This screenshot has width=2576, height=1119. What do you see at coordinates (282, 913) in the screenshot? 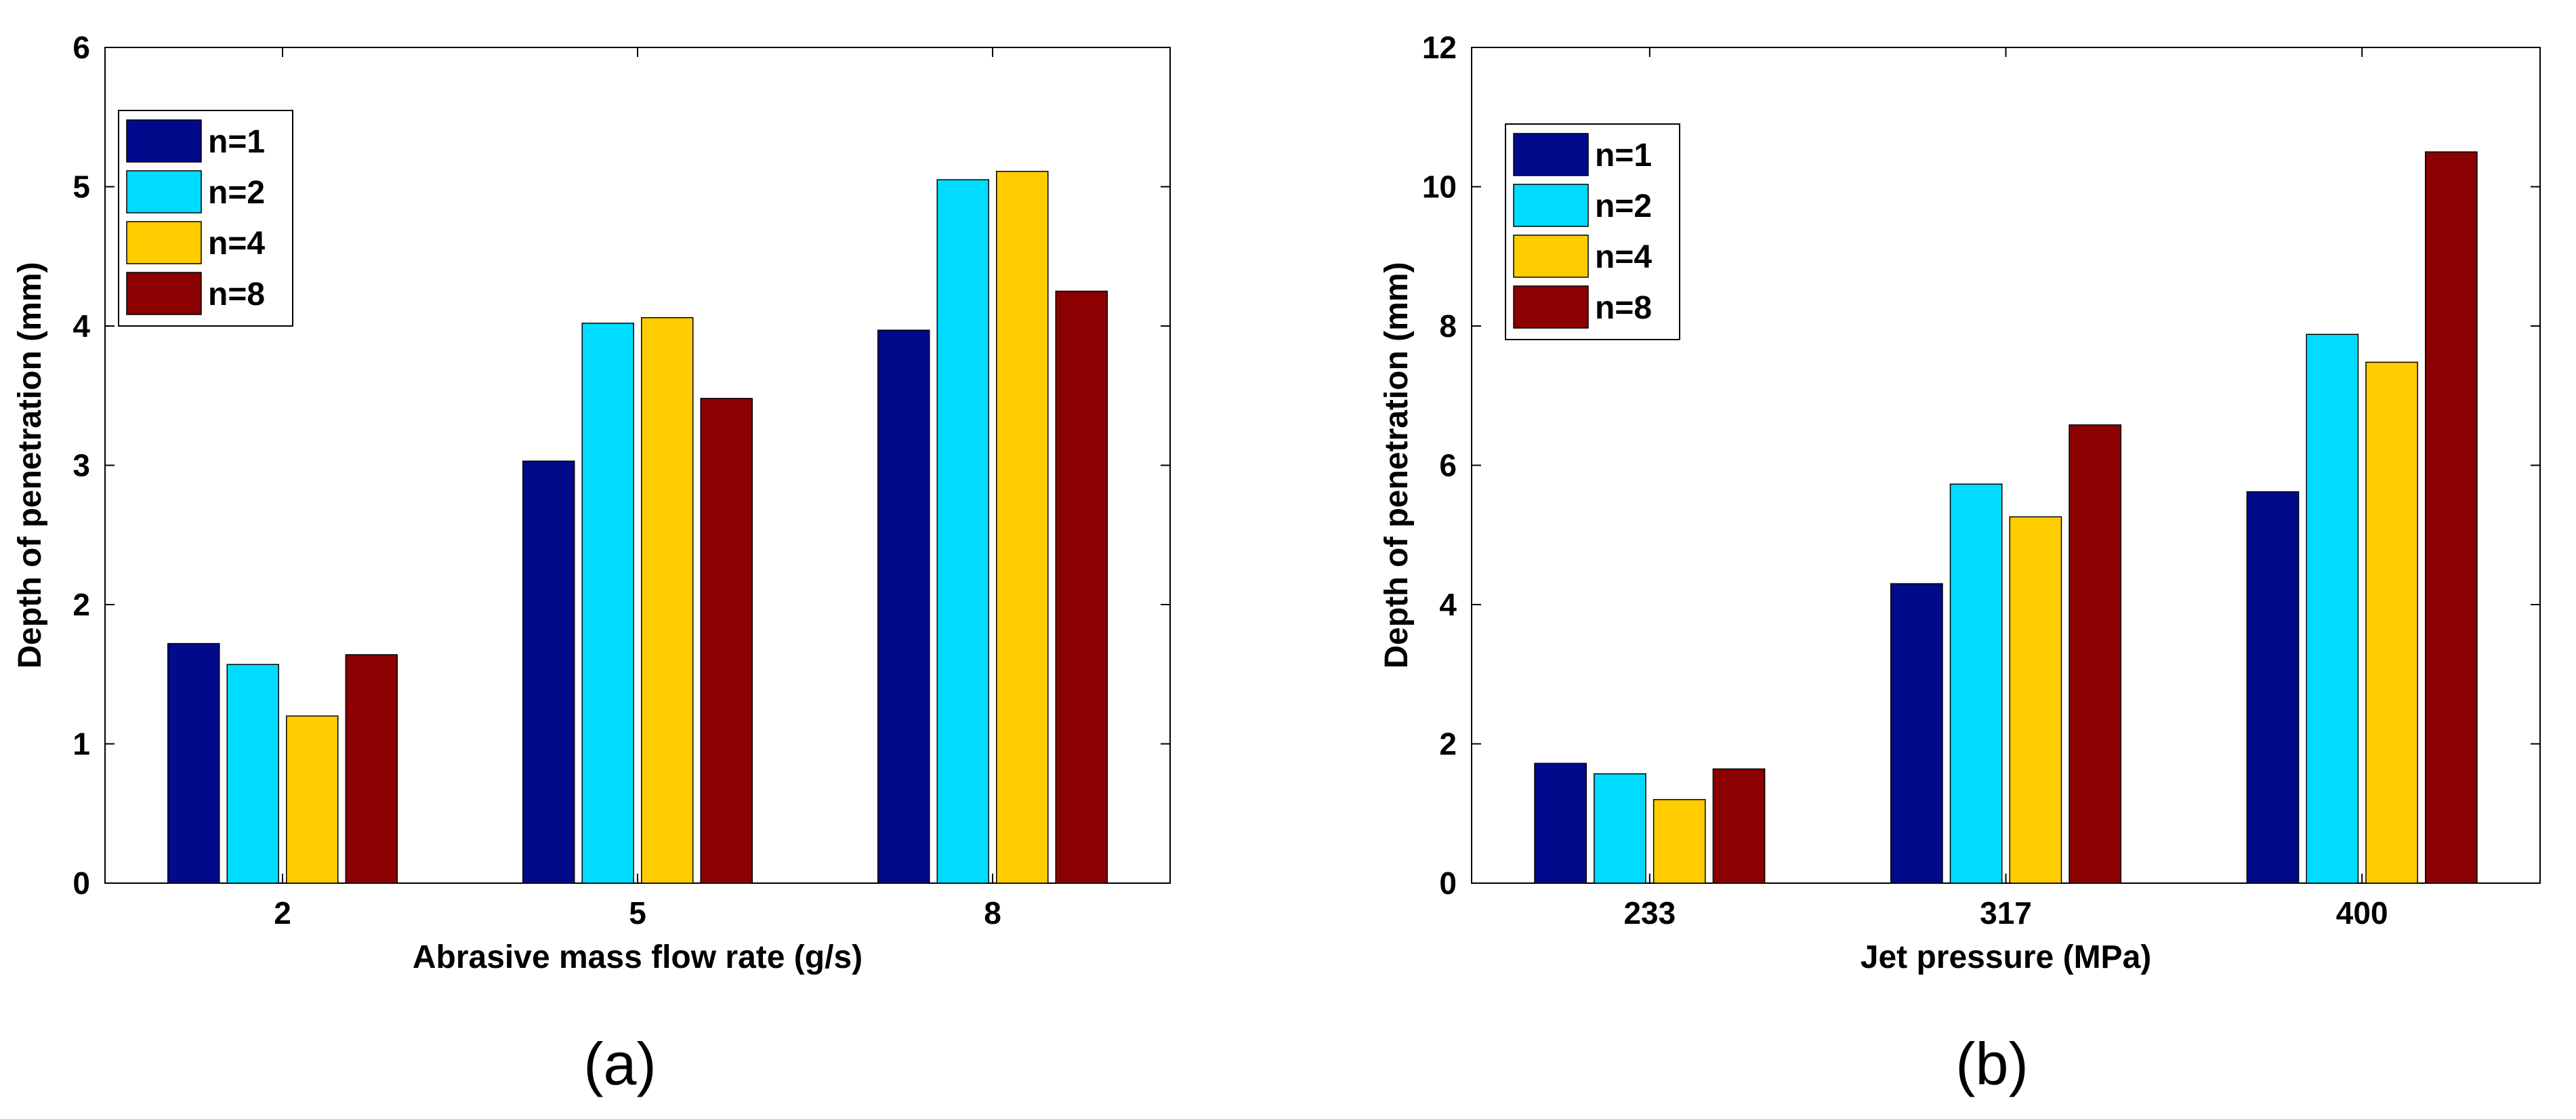
I see `x-tick-label: 2` at bounding box center [282, 913].